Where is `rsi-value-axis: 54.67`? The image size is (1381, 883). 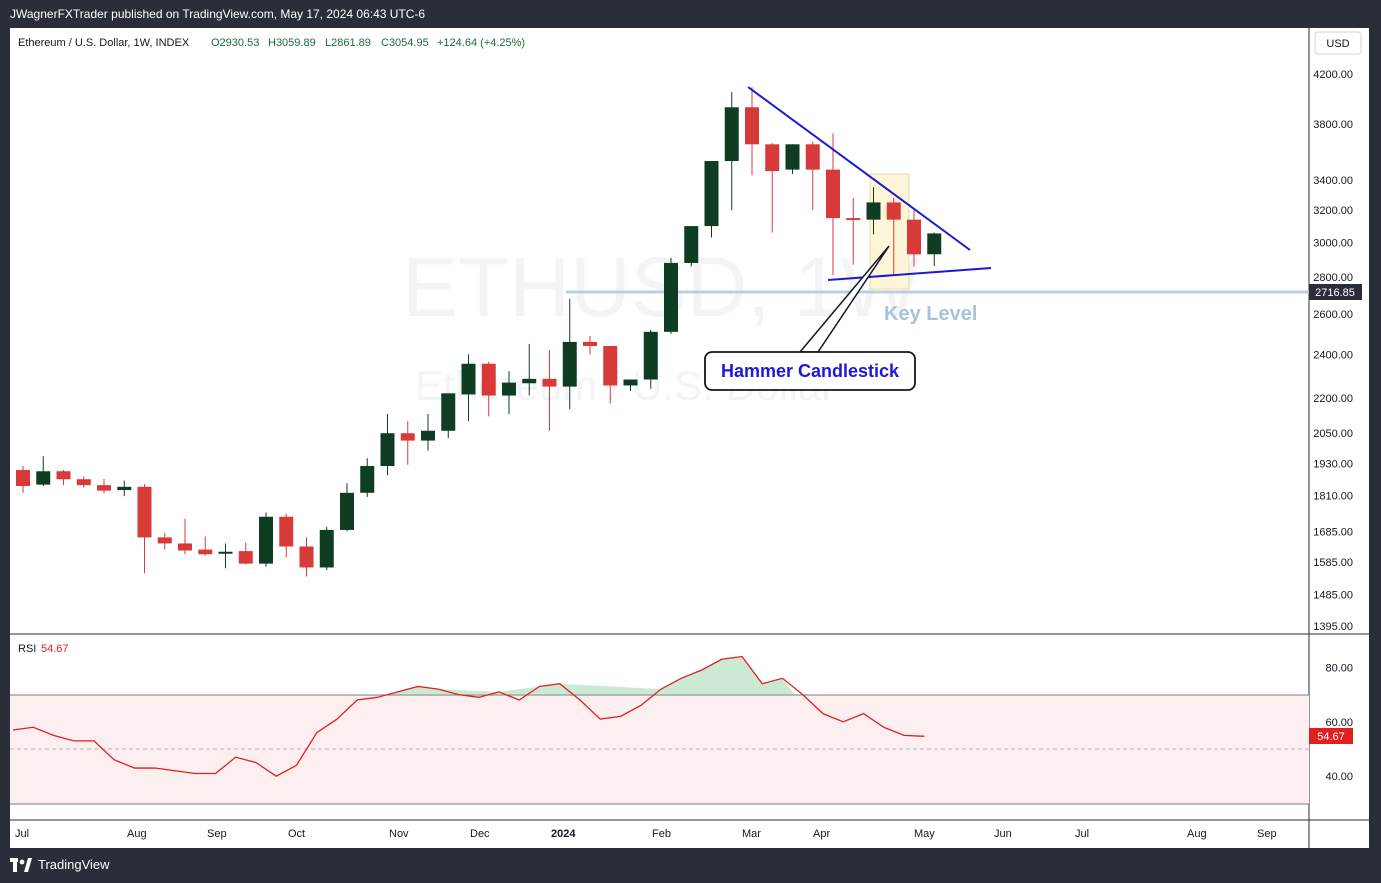 rsi-value-axis: 54.67 is located at coordinates (1331, 737).